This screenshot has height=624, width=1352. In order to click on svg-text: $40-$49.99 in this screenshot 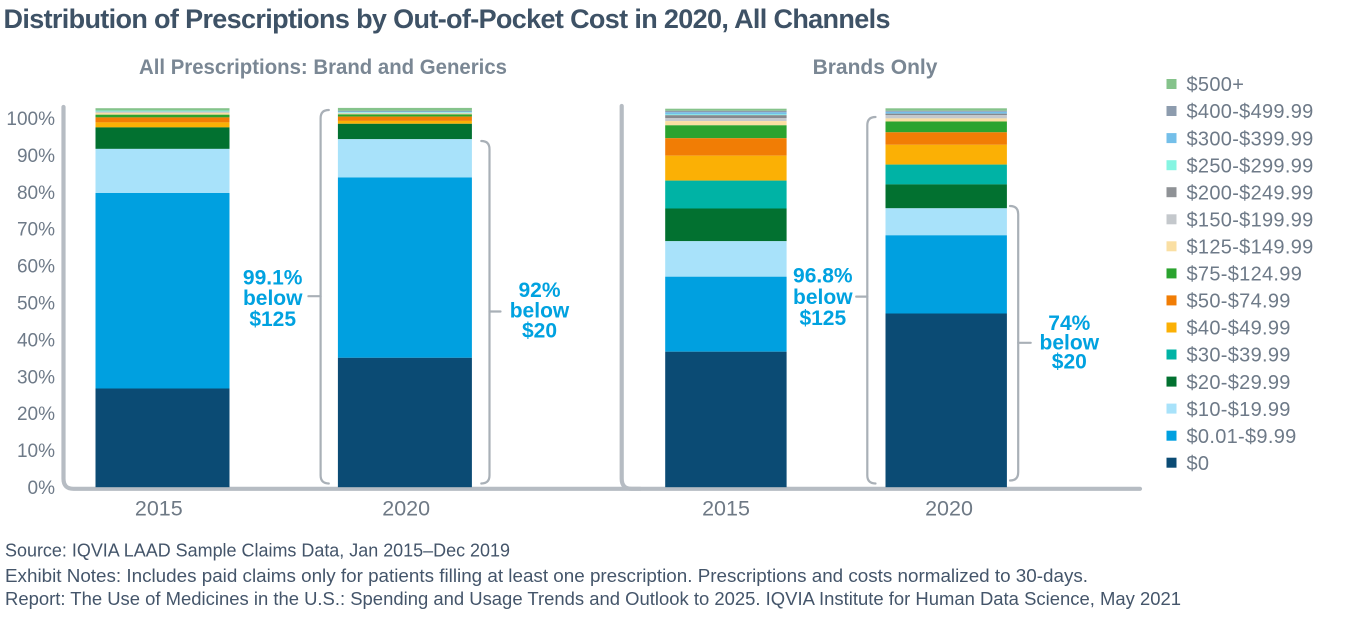, I will do `click(1239, 329)`.